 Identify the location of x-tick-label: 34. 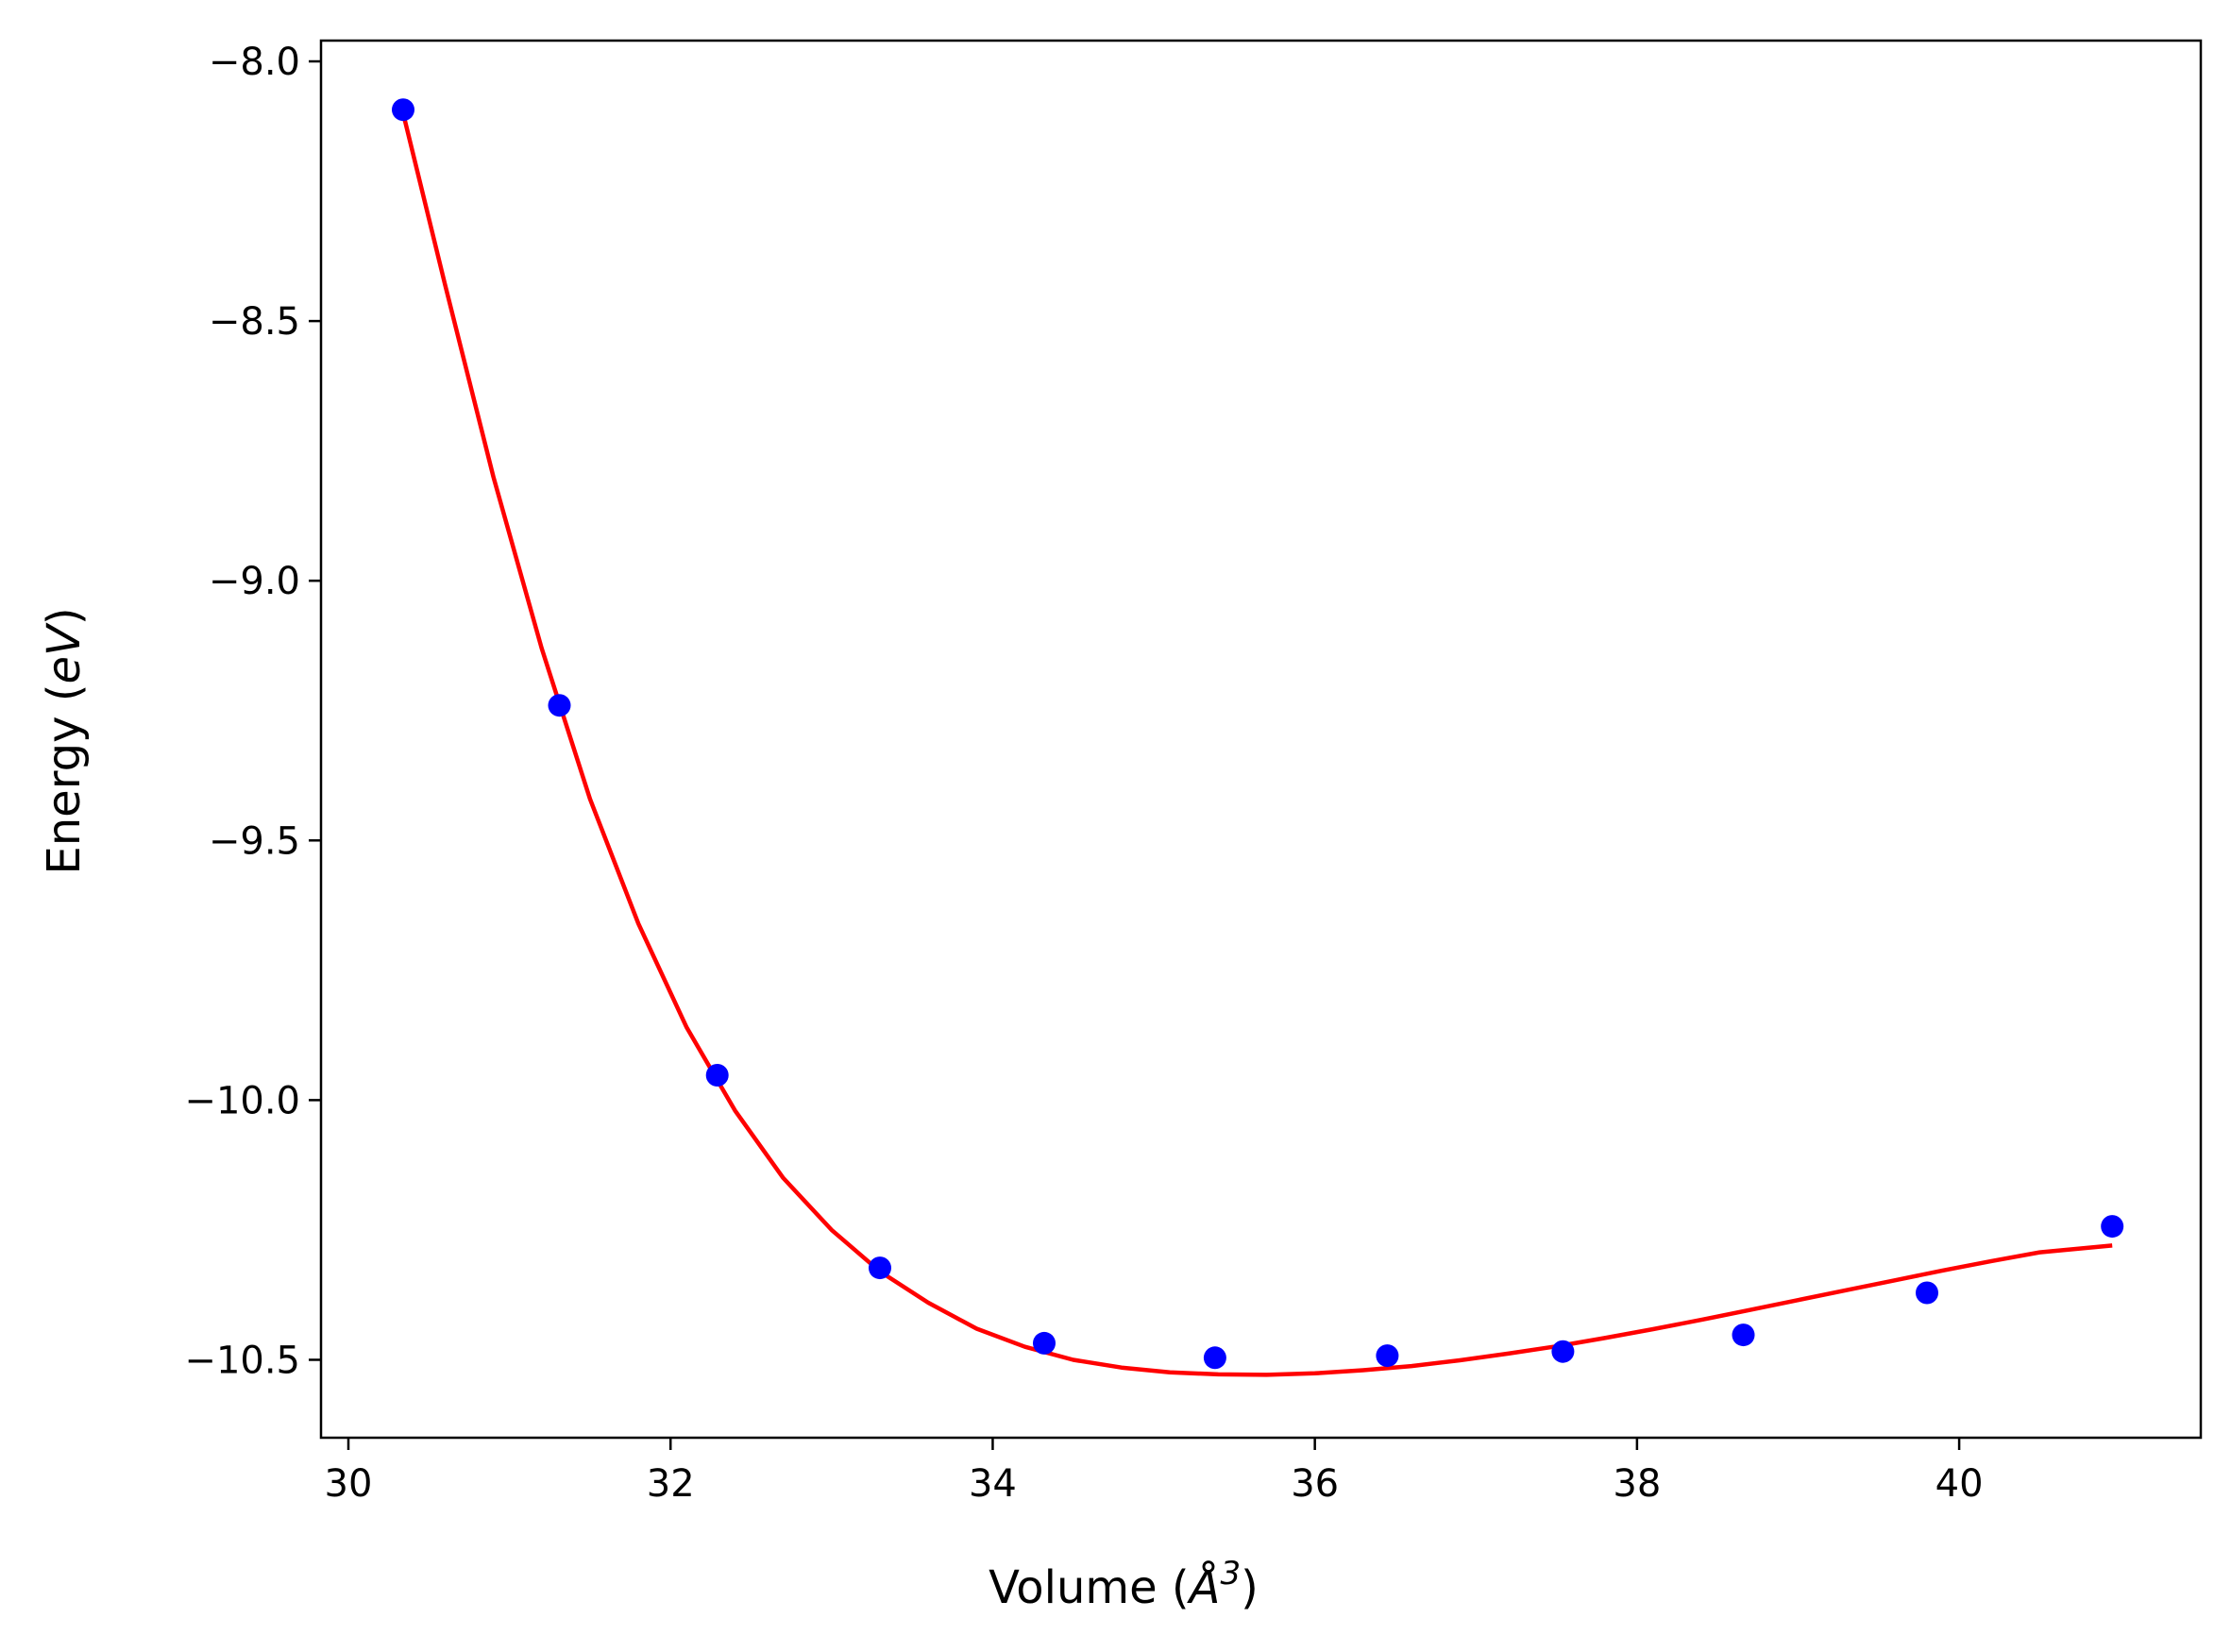
(993, 1484).